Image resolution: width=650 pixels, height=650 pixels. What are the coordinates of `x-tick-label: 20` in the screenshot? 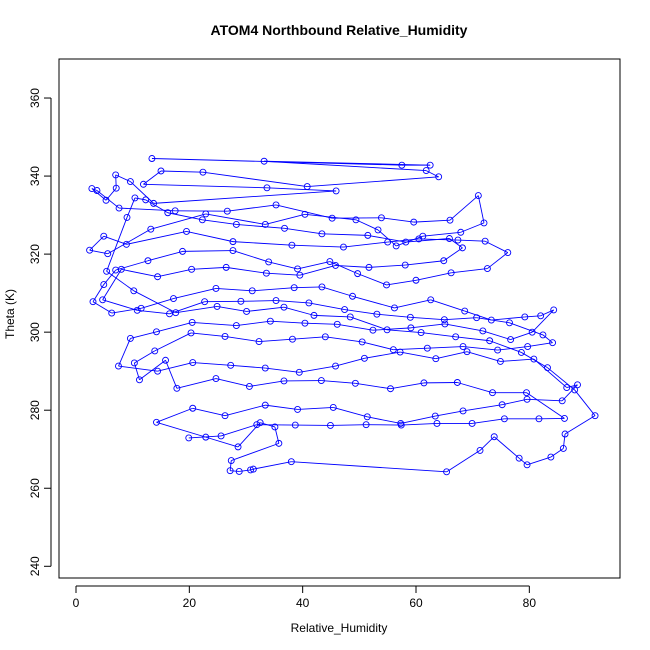 It's located at (190, 603).